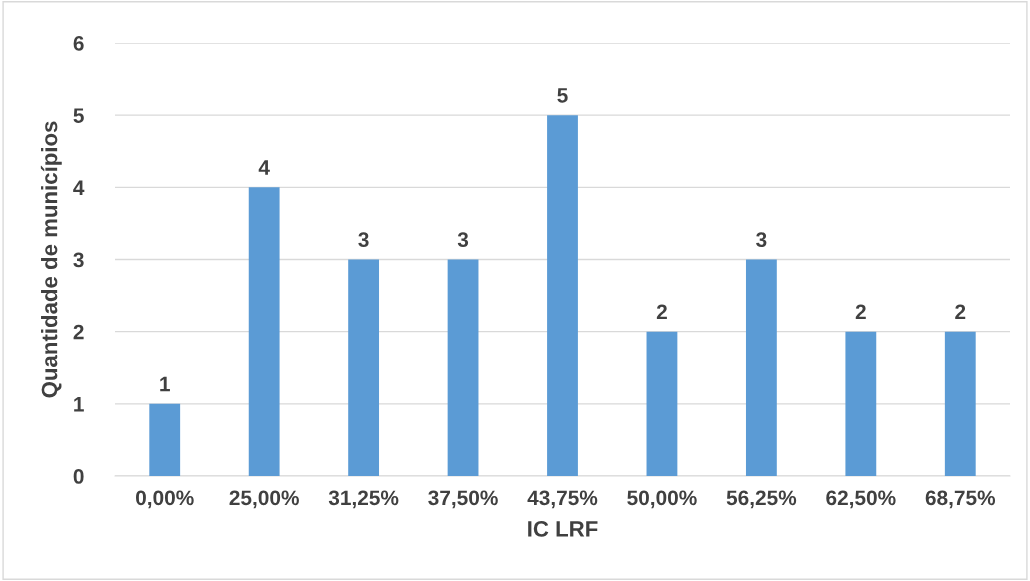 Image resolution: width=1030 pixels, height=581 pixels. Describe the element at coordinates (363, 499) in the screenshot. I see `x-tick-label: 31,25%` at that location.